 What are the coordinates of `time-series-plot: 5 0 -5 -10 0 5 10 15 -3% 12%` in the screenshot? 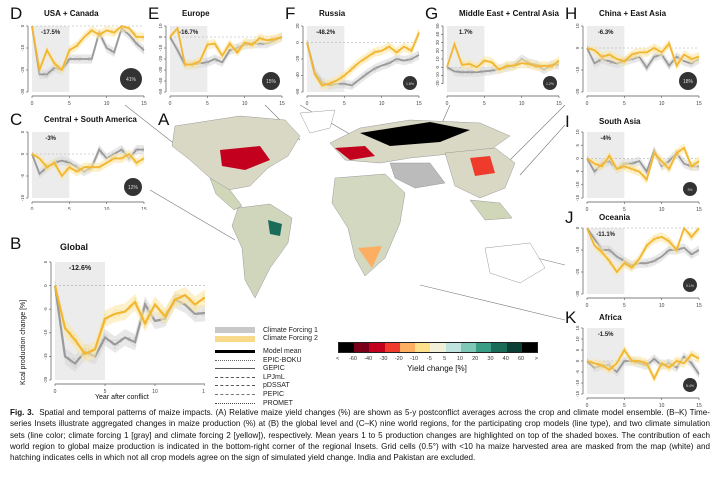 It's located at (83, 170).